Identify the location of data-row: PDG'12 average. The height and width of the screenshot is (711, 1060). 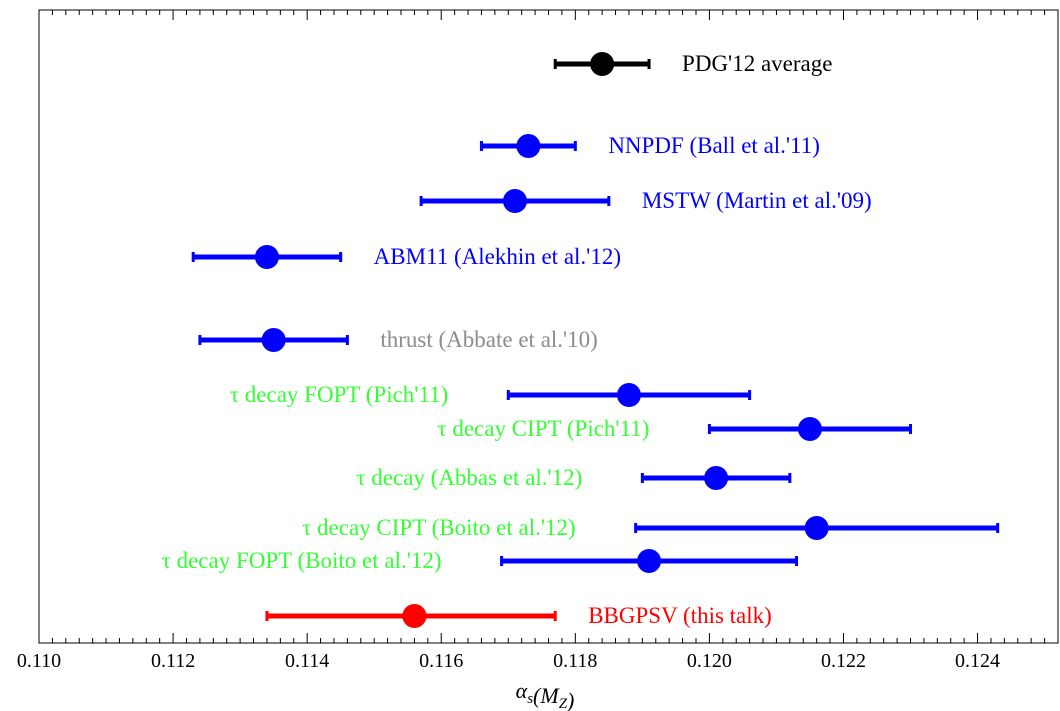
(692, 63).